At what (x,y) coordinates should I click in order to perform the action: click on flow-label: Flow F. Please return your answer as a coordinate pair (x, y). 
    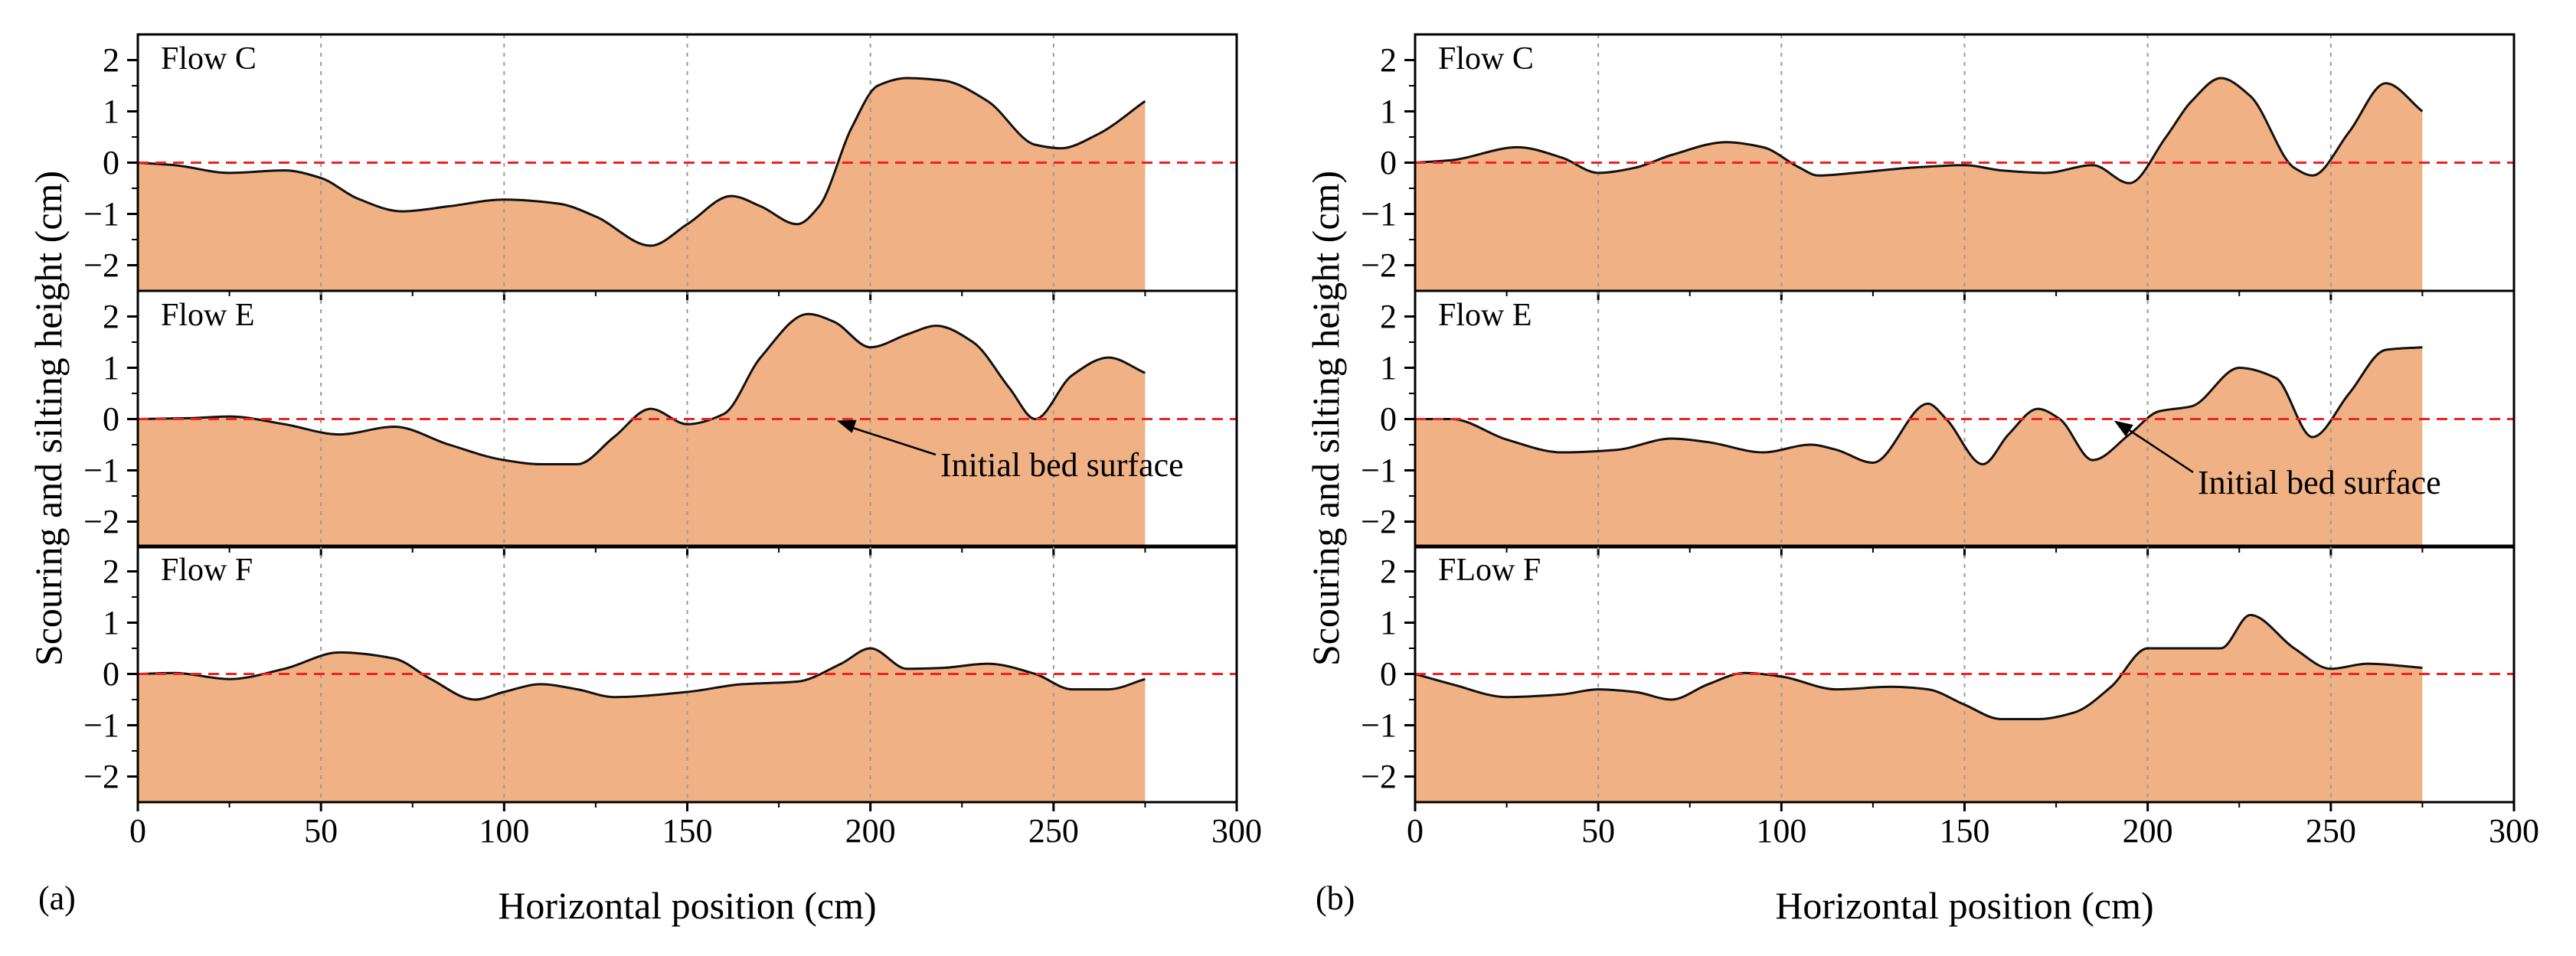
    Looking at the image, I should click on (207, 570).